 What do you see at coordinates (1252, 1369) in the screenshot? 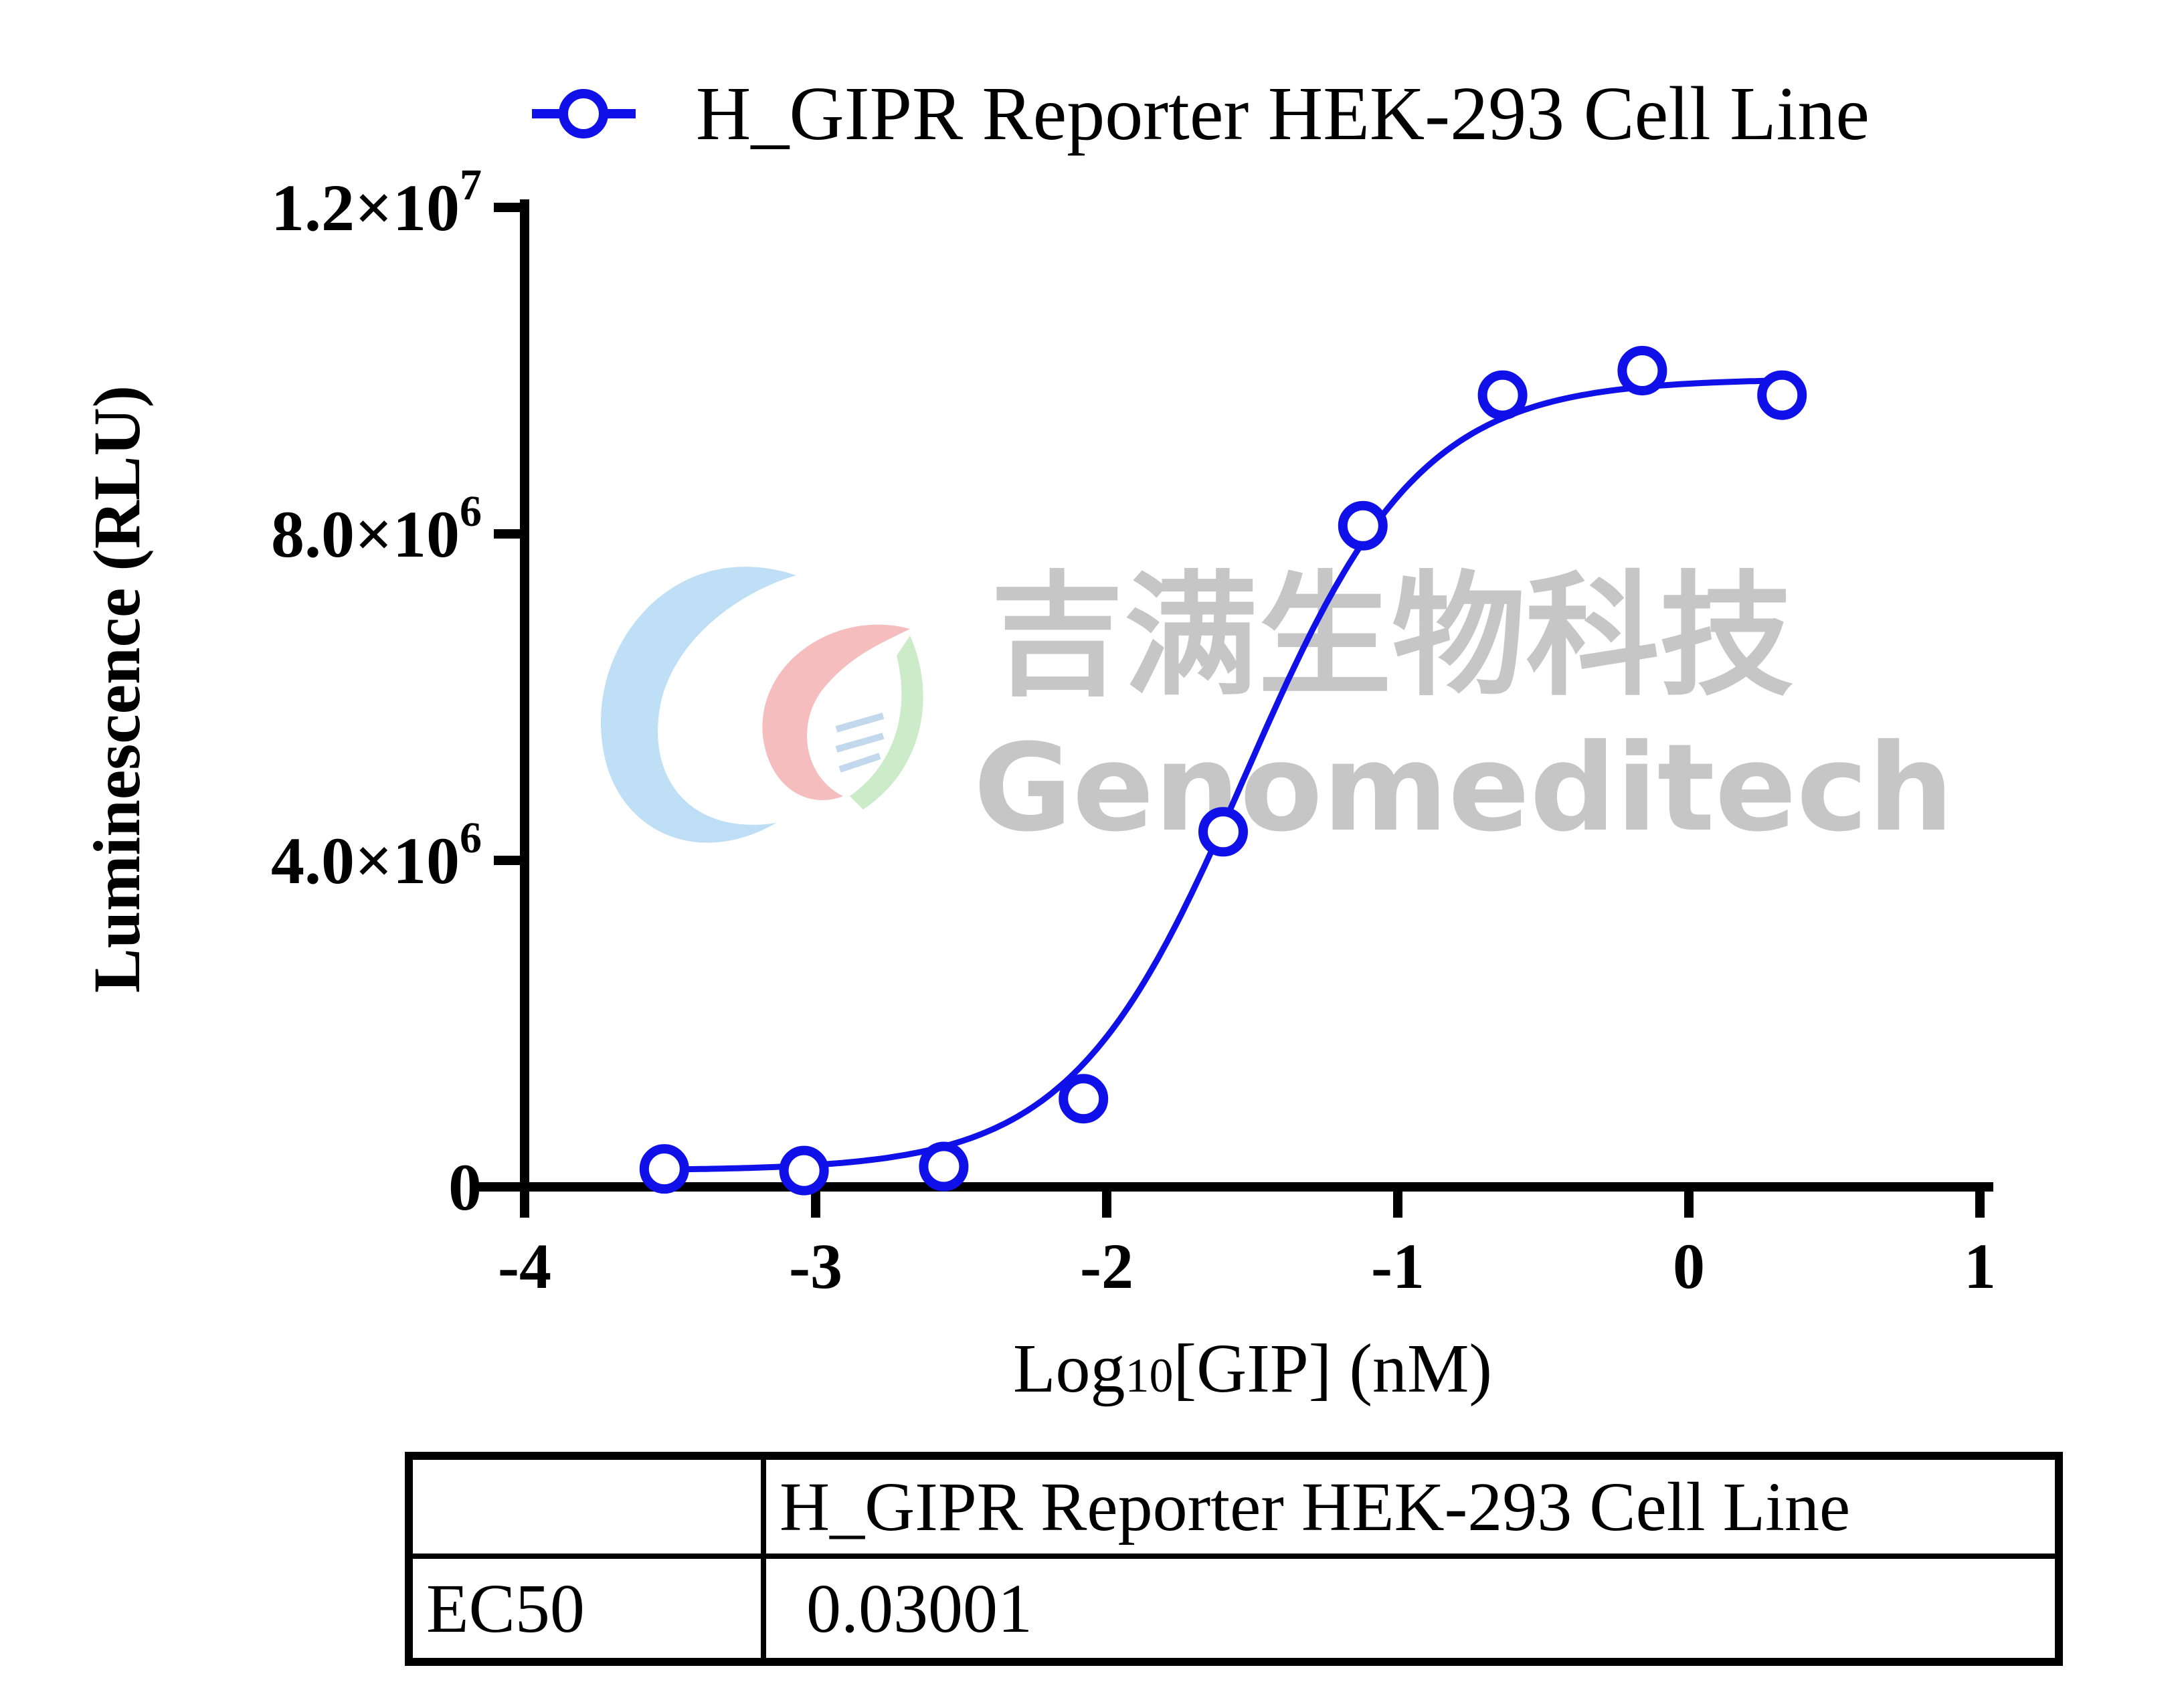
I see `x-axis-title: Log10[GIP] (nM)` at bounding box center [1252, 1369].